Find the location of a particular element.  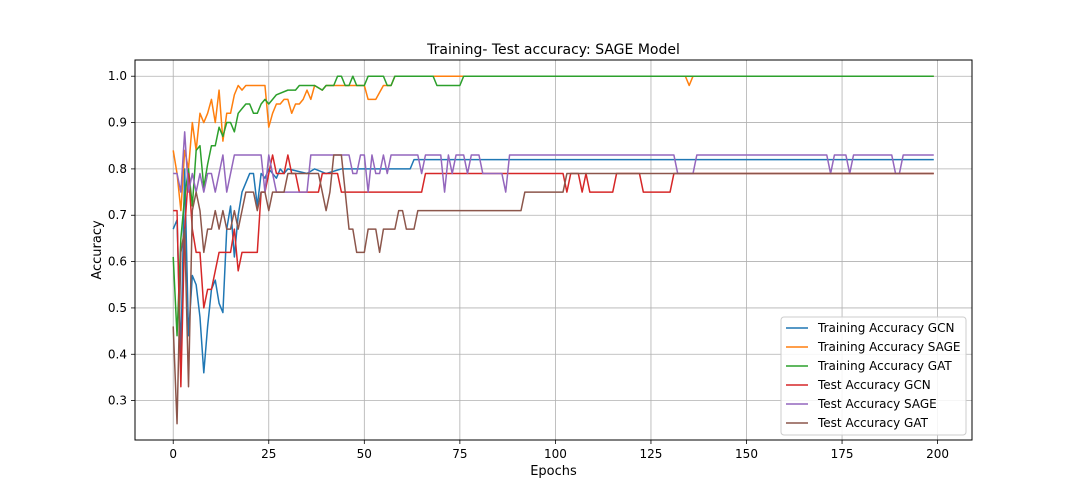

x-axis-label: Epochs is located at coordinates (553, 471).